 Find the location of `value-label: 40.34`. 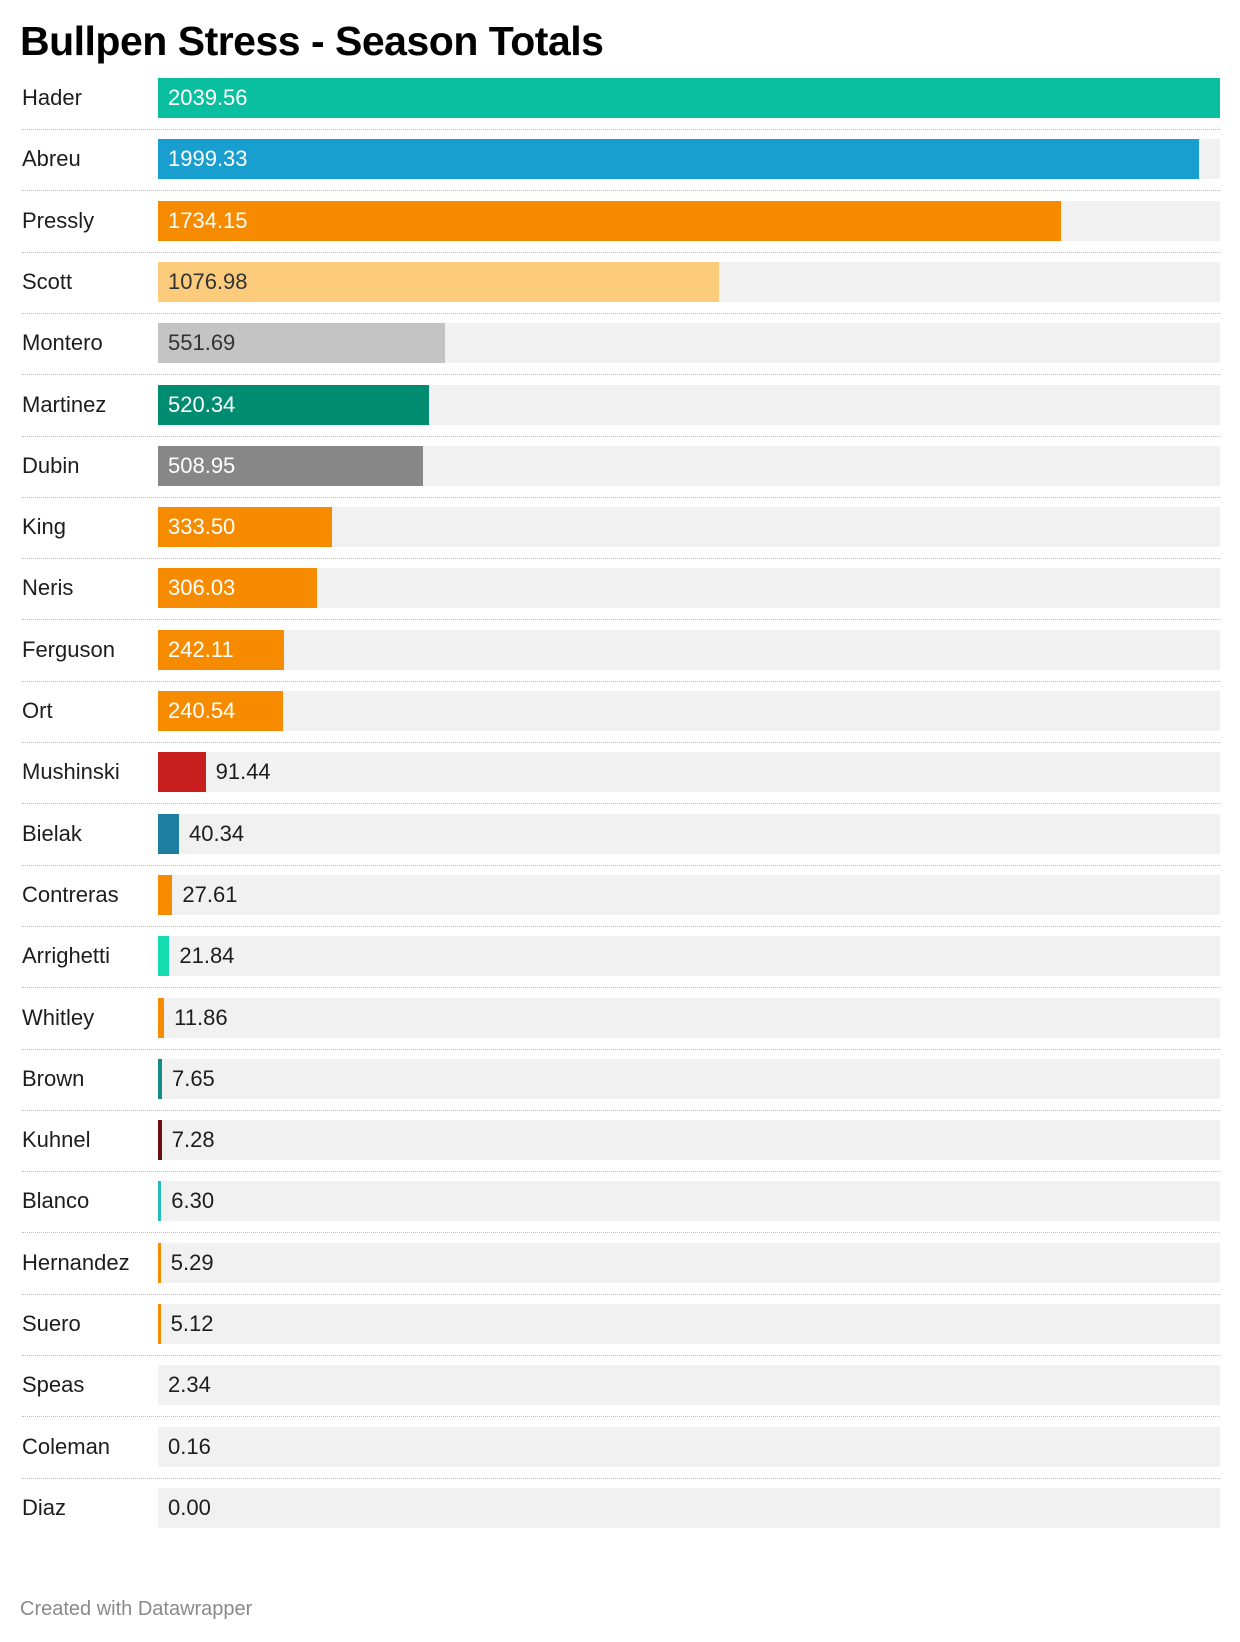

value-label: 40.34 is located at coordinates (217, 833).